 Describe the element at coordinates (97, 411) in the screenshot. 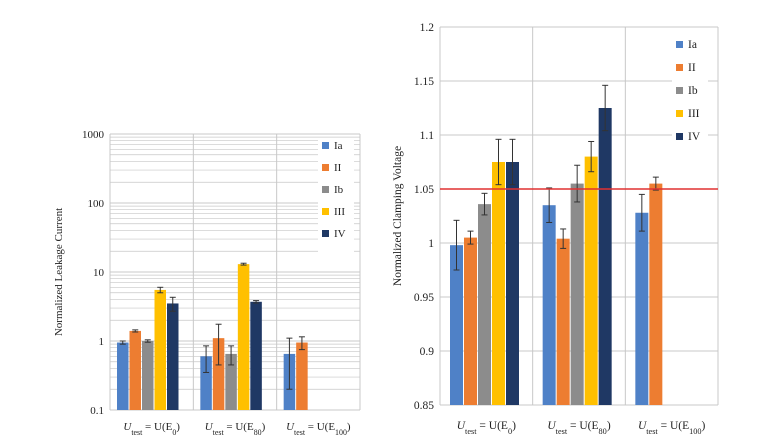

I see `y-tick-label: 0.1` at that location.